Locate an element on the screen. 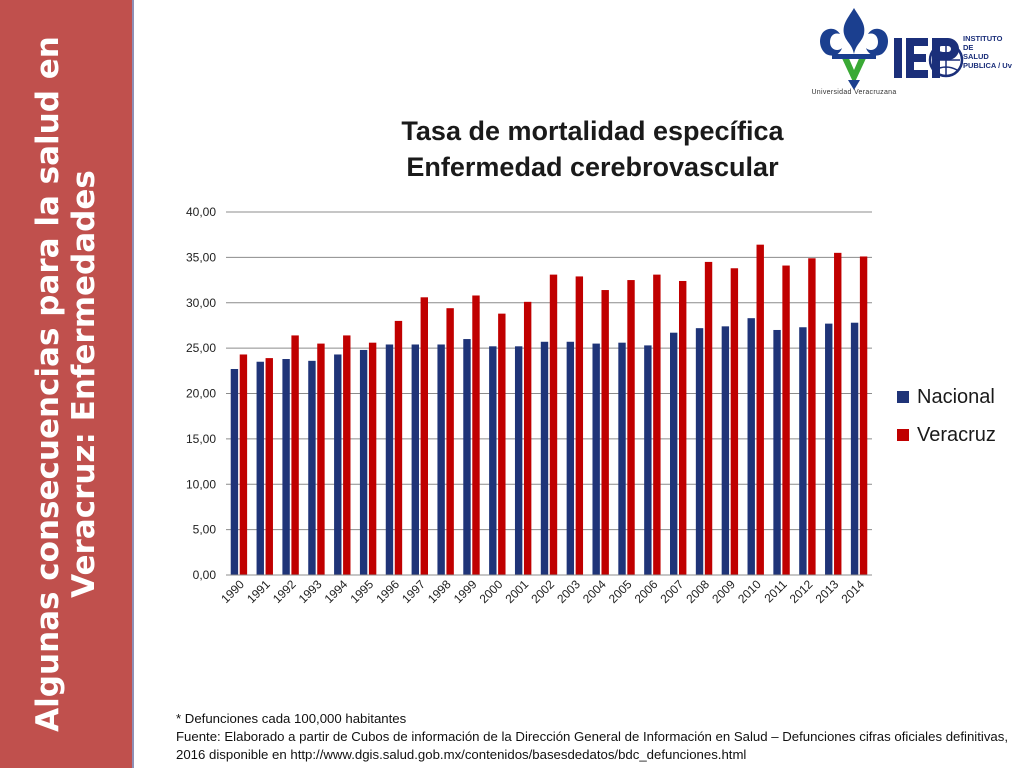 The height and width of the screenshot is (768, 1024). bar-veracruz-2009 is located at coordinates (734, 421).